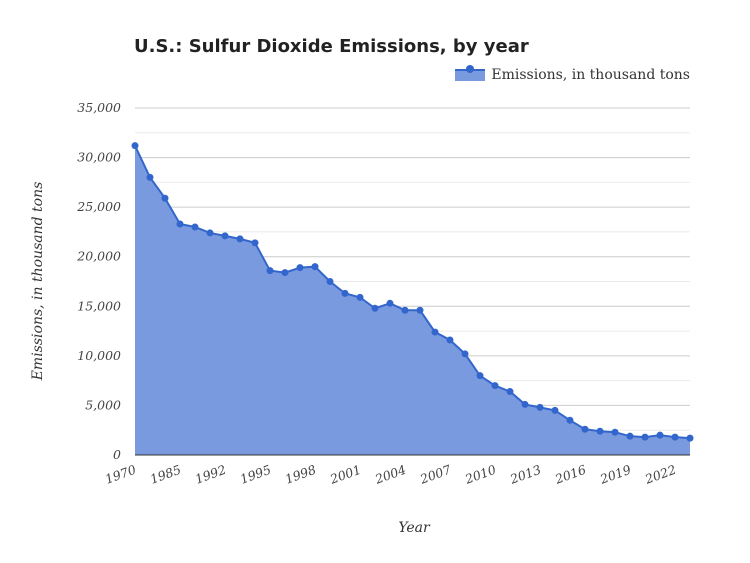  What do you see at coordinates (690, 438) in the screenshot?
I see `data-point-2023` at bounding box center [690, 438].